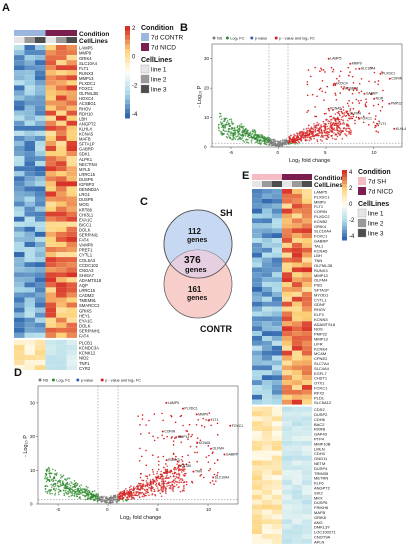 Image resolution: width=410 pixels, height=550 pixels. What do you see at coordinates (297, 177) in the screenshot?
I see `condition-cell` at bounding box center [297, 177].